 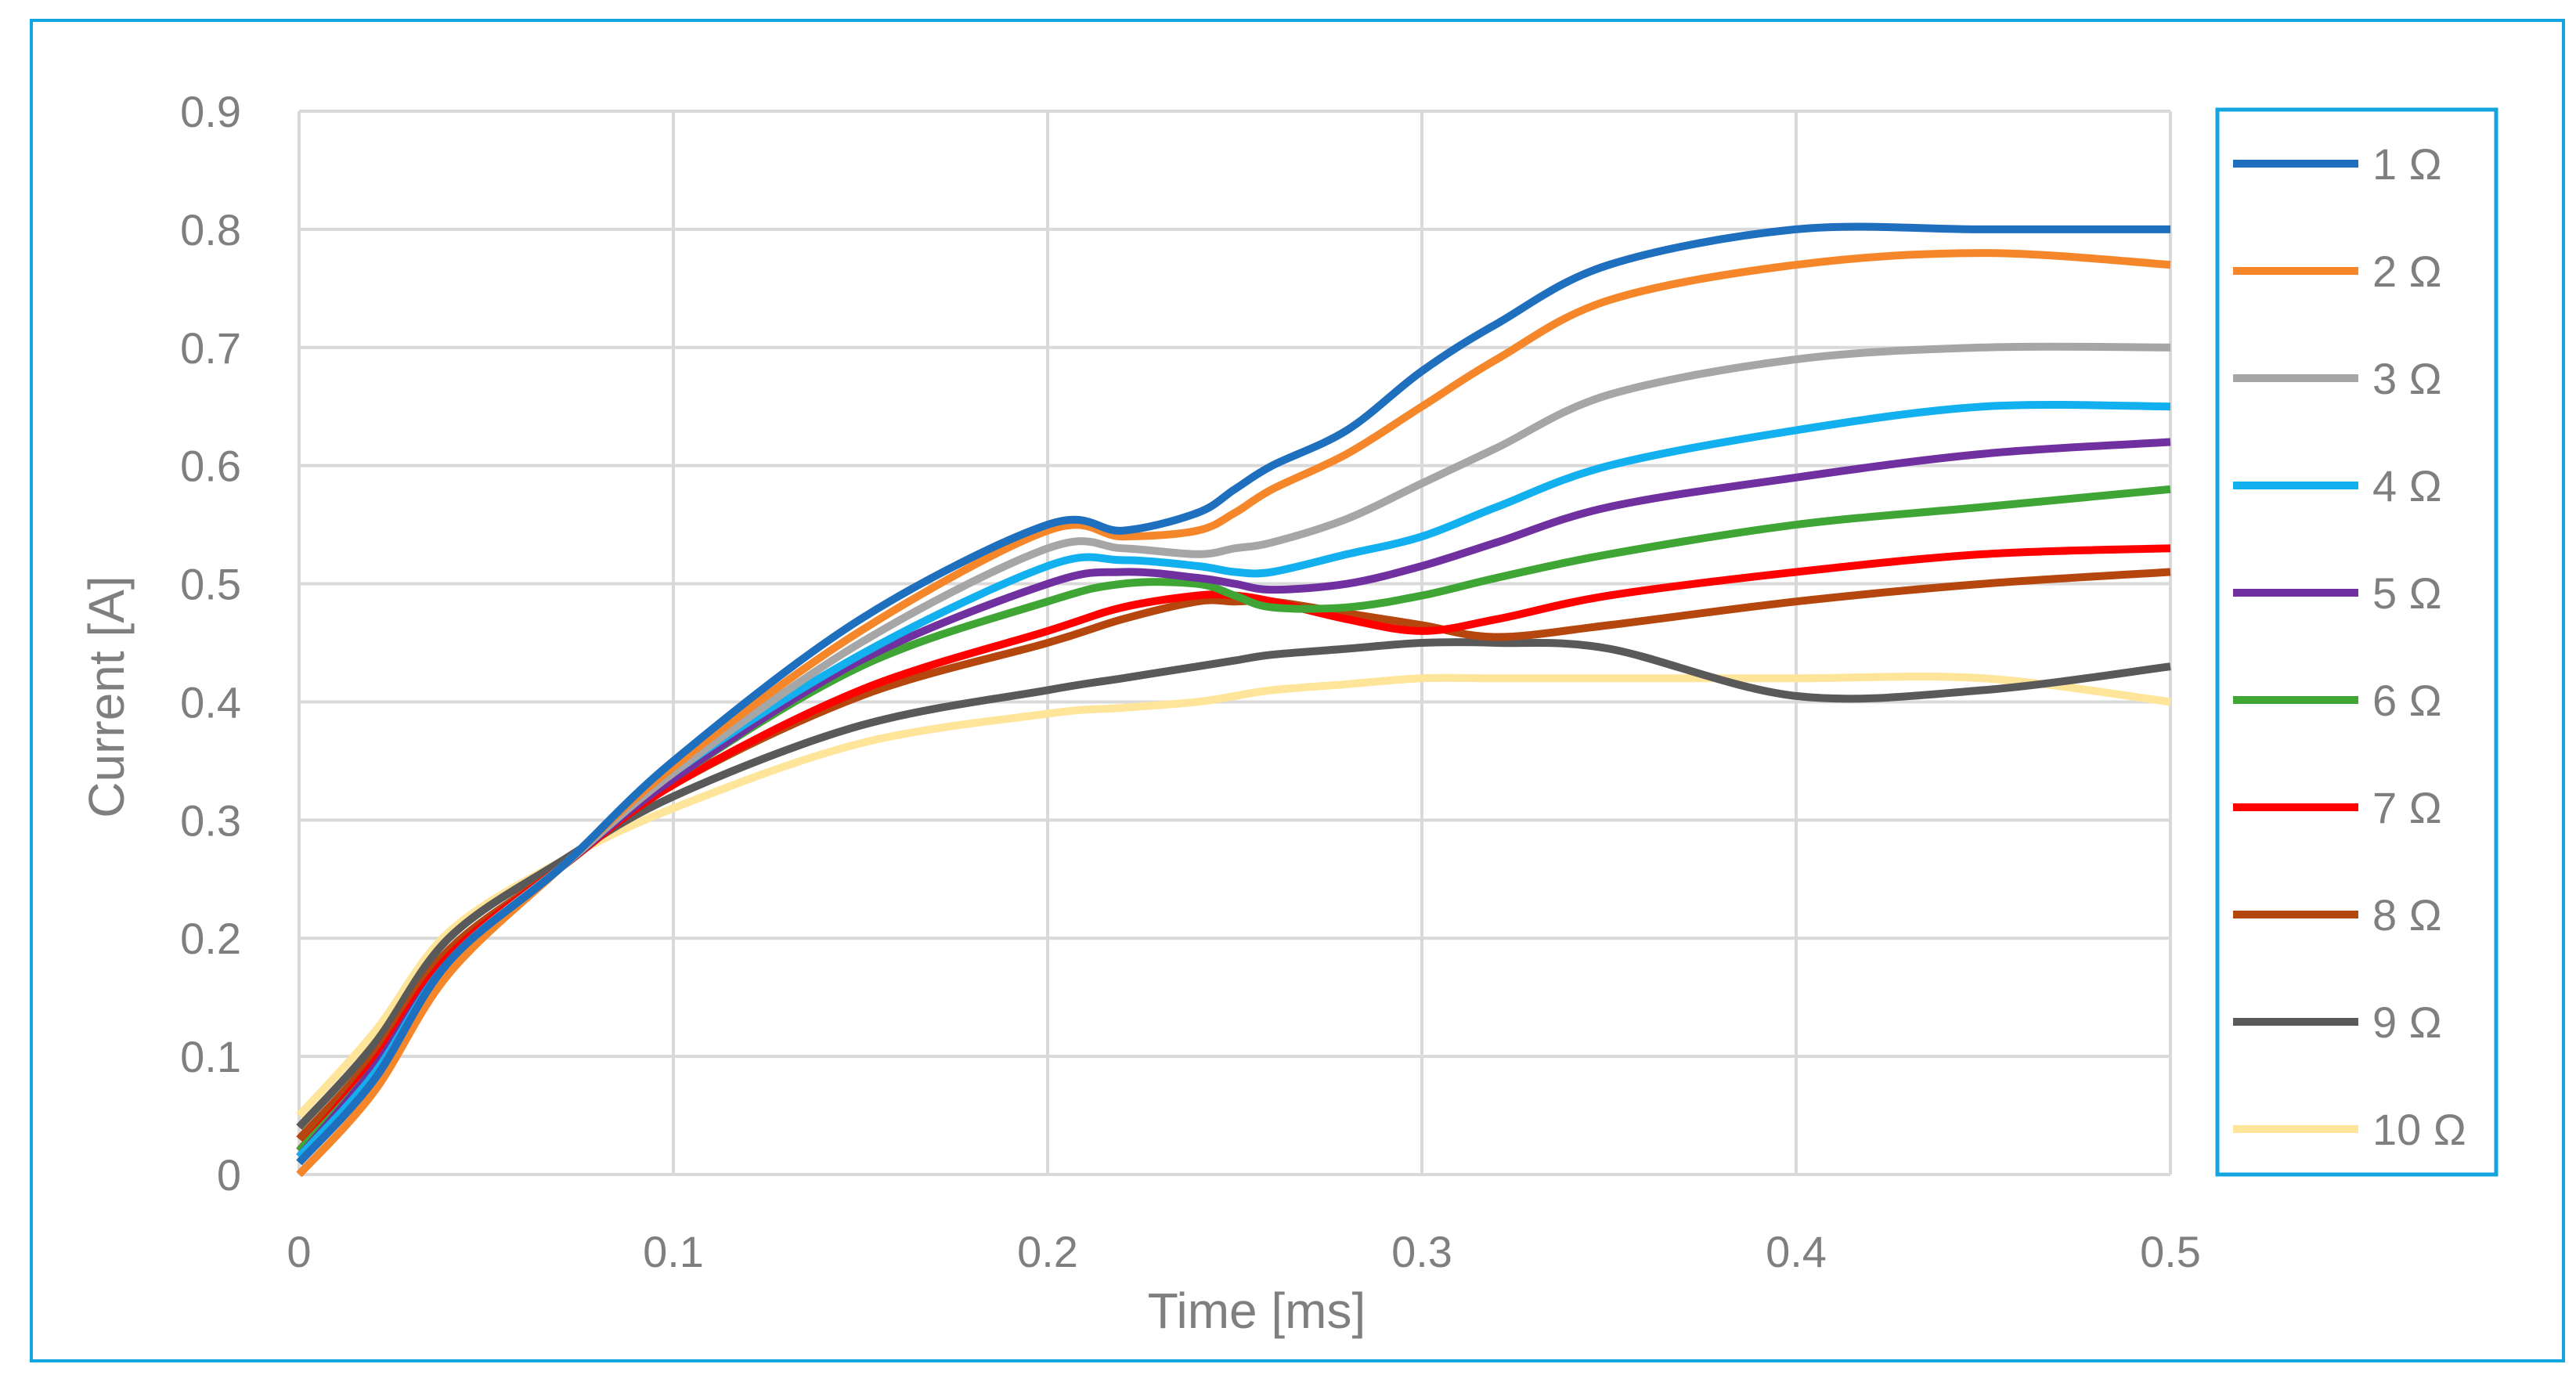 What do you see at coordinates (2419, 1129) in the screenshot?
I see `legend-label: 10 Ω` at bounding box center [2419, 1129].